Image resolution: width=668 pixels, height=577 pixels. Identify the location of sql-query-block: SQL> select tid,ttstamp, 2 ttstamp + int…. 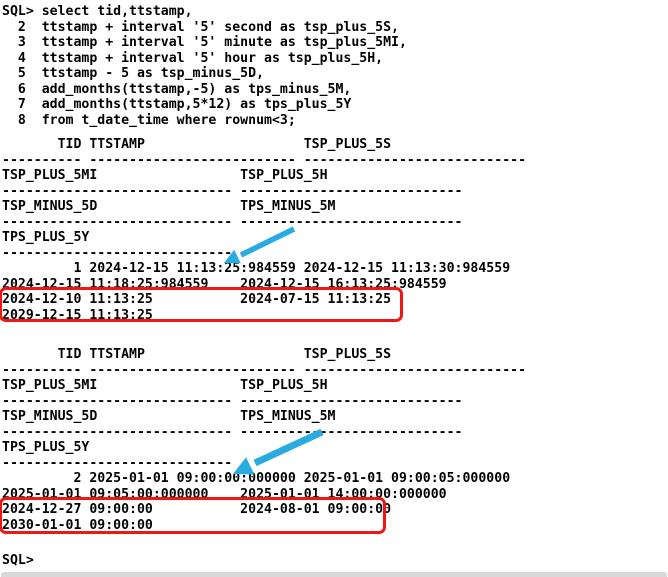
(204, 66).